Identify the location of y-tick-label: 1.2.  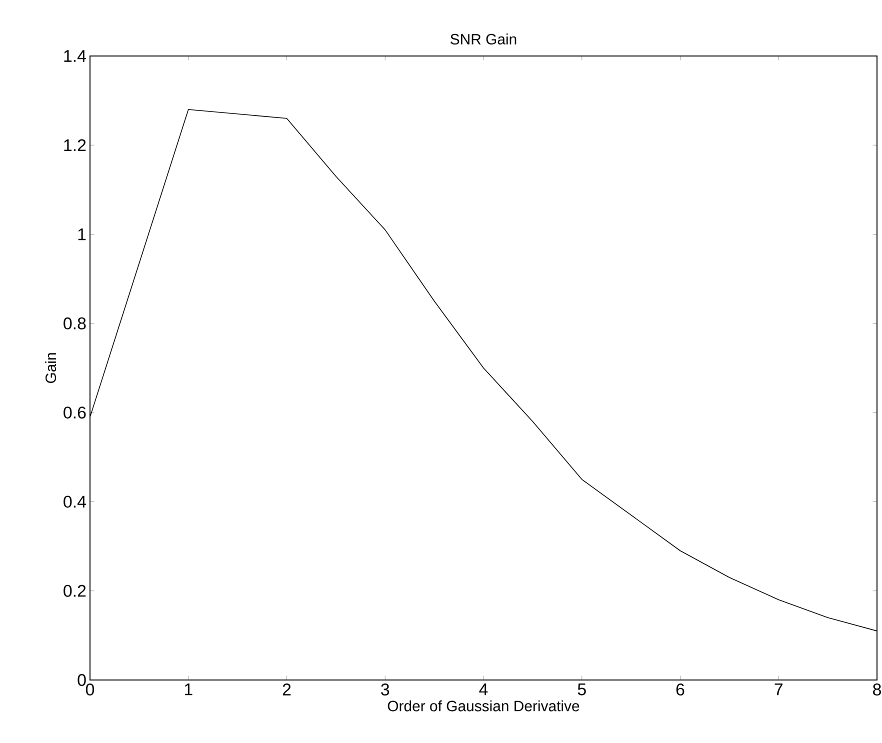
(75, 145).